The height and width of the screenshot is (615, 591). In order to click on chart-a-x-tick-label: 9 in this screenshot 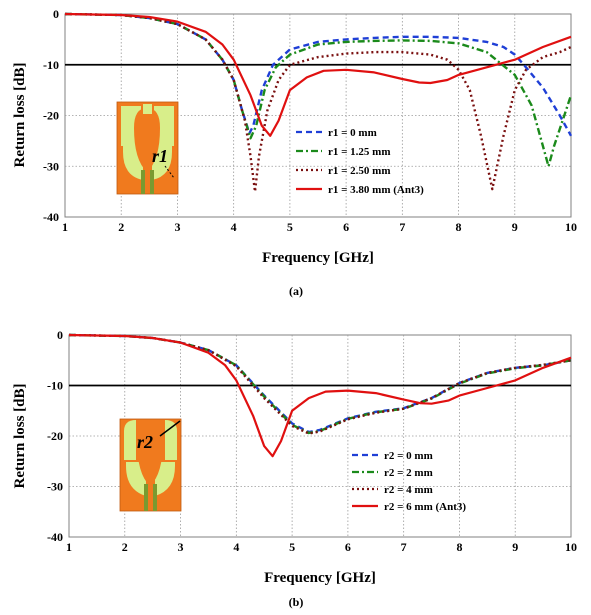, I will do `click(515, 227)`.